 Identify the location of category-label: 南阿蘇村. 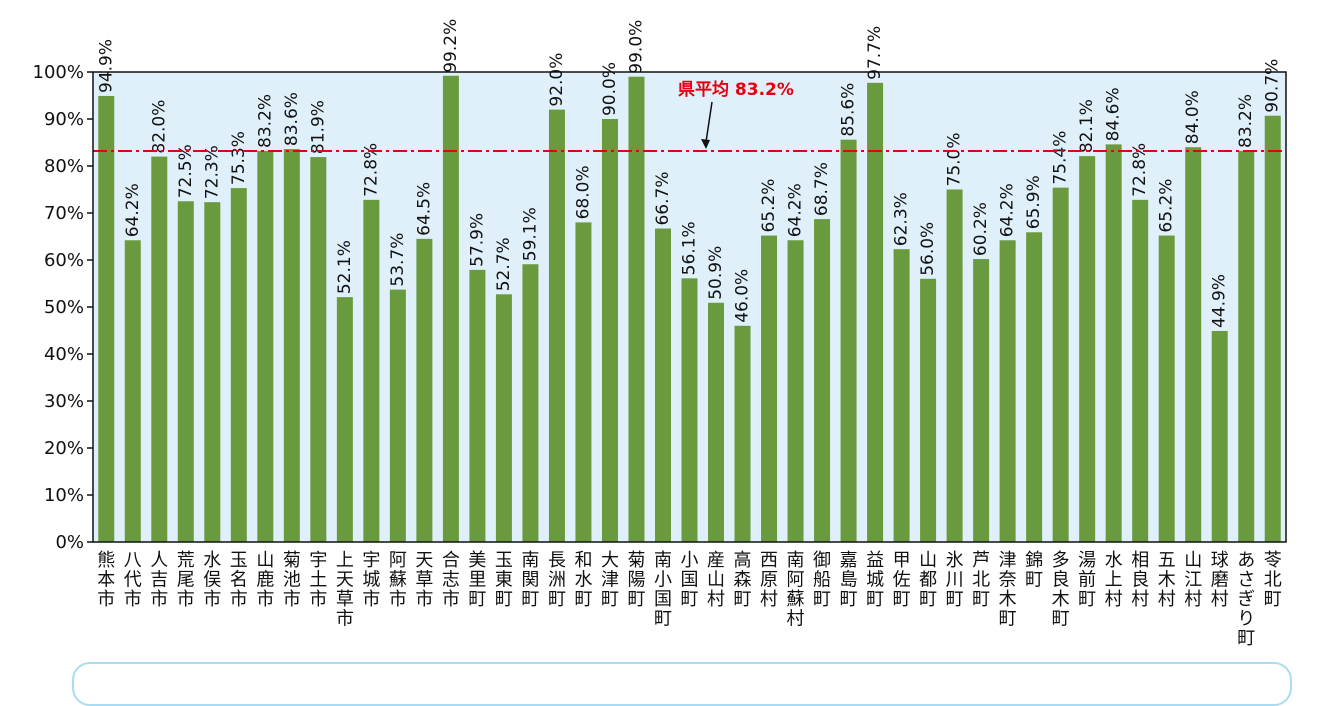
(796, 590).